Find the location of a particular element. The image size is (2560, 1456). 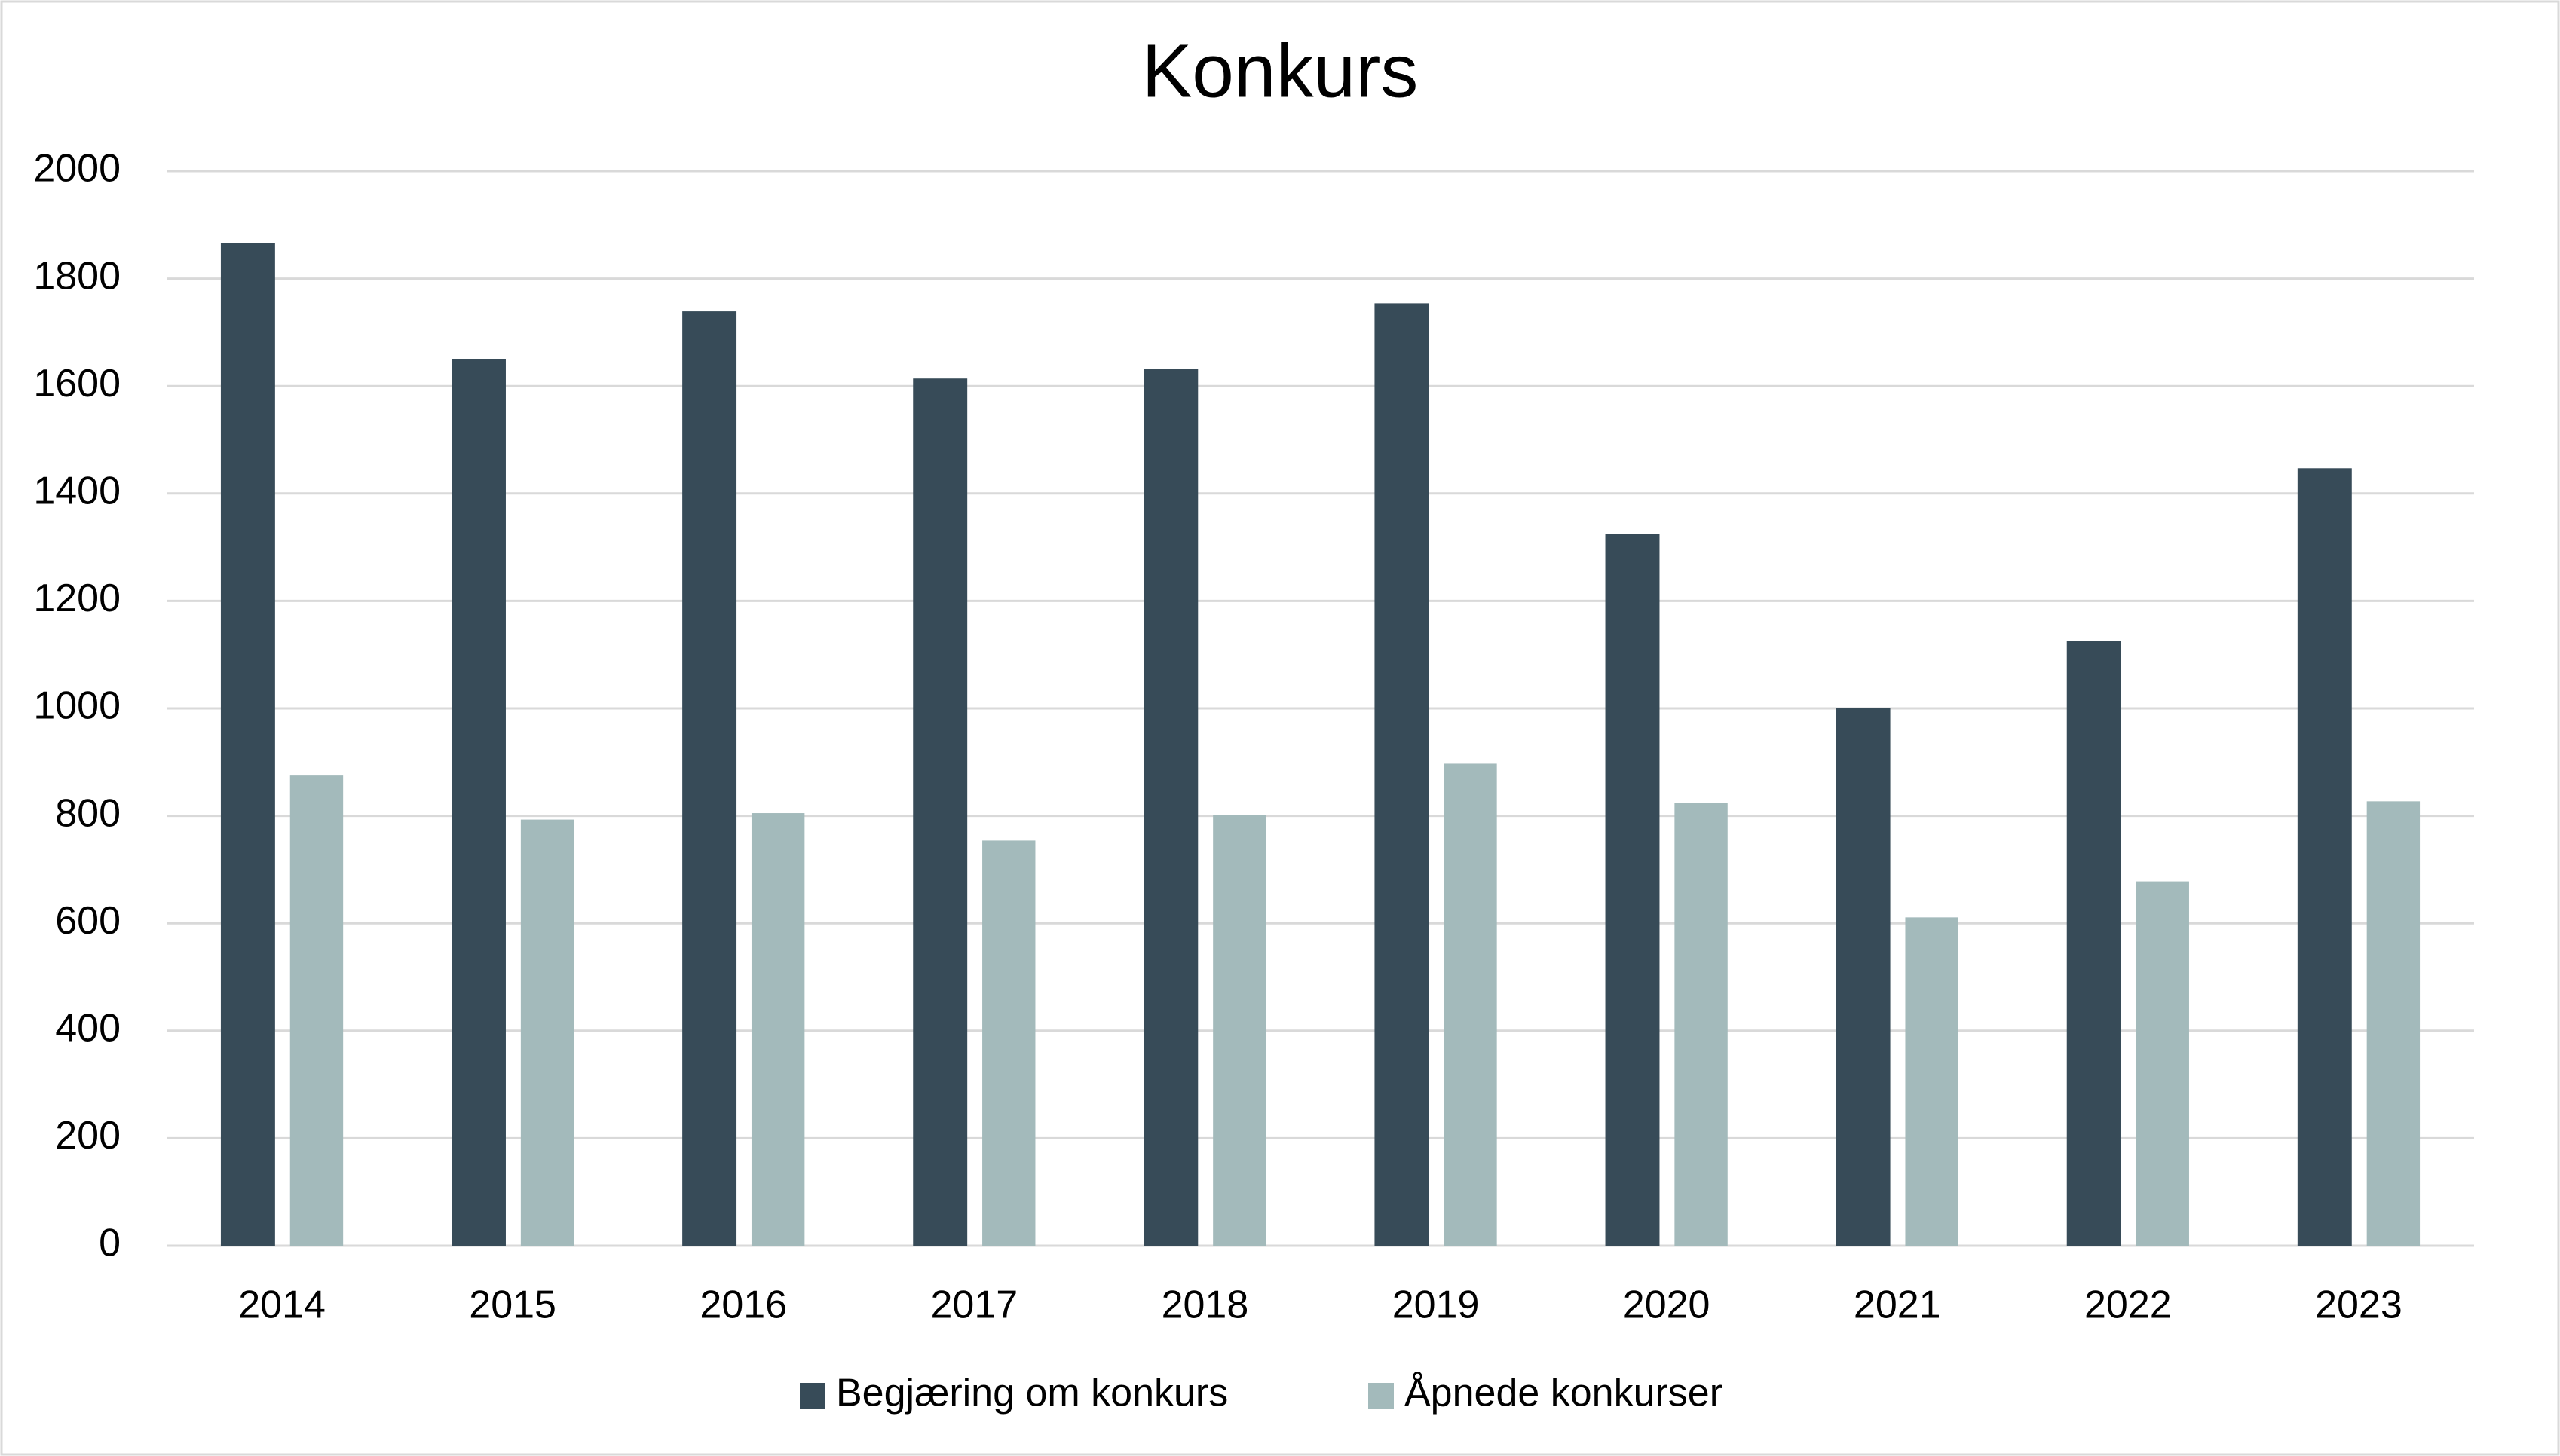

y-tick-label: 800 is located at coordinates (88, 813).